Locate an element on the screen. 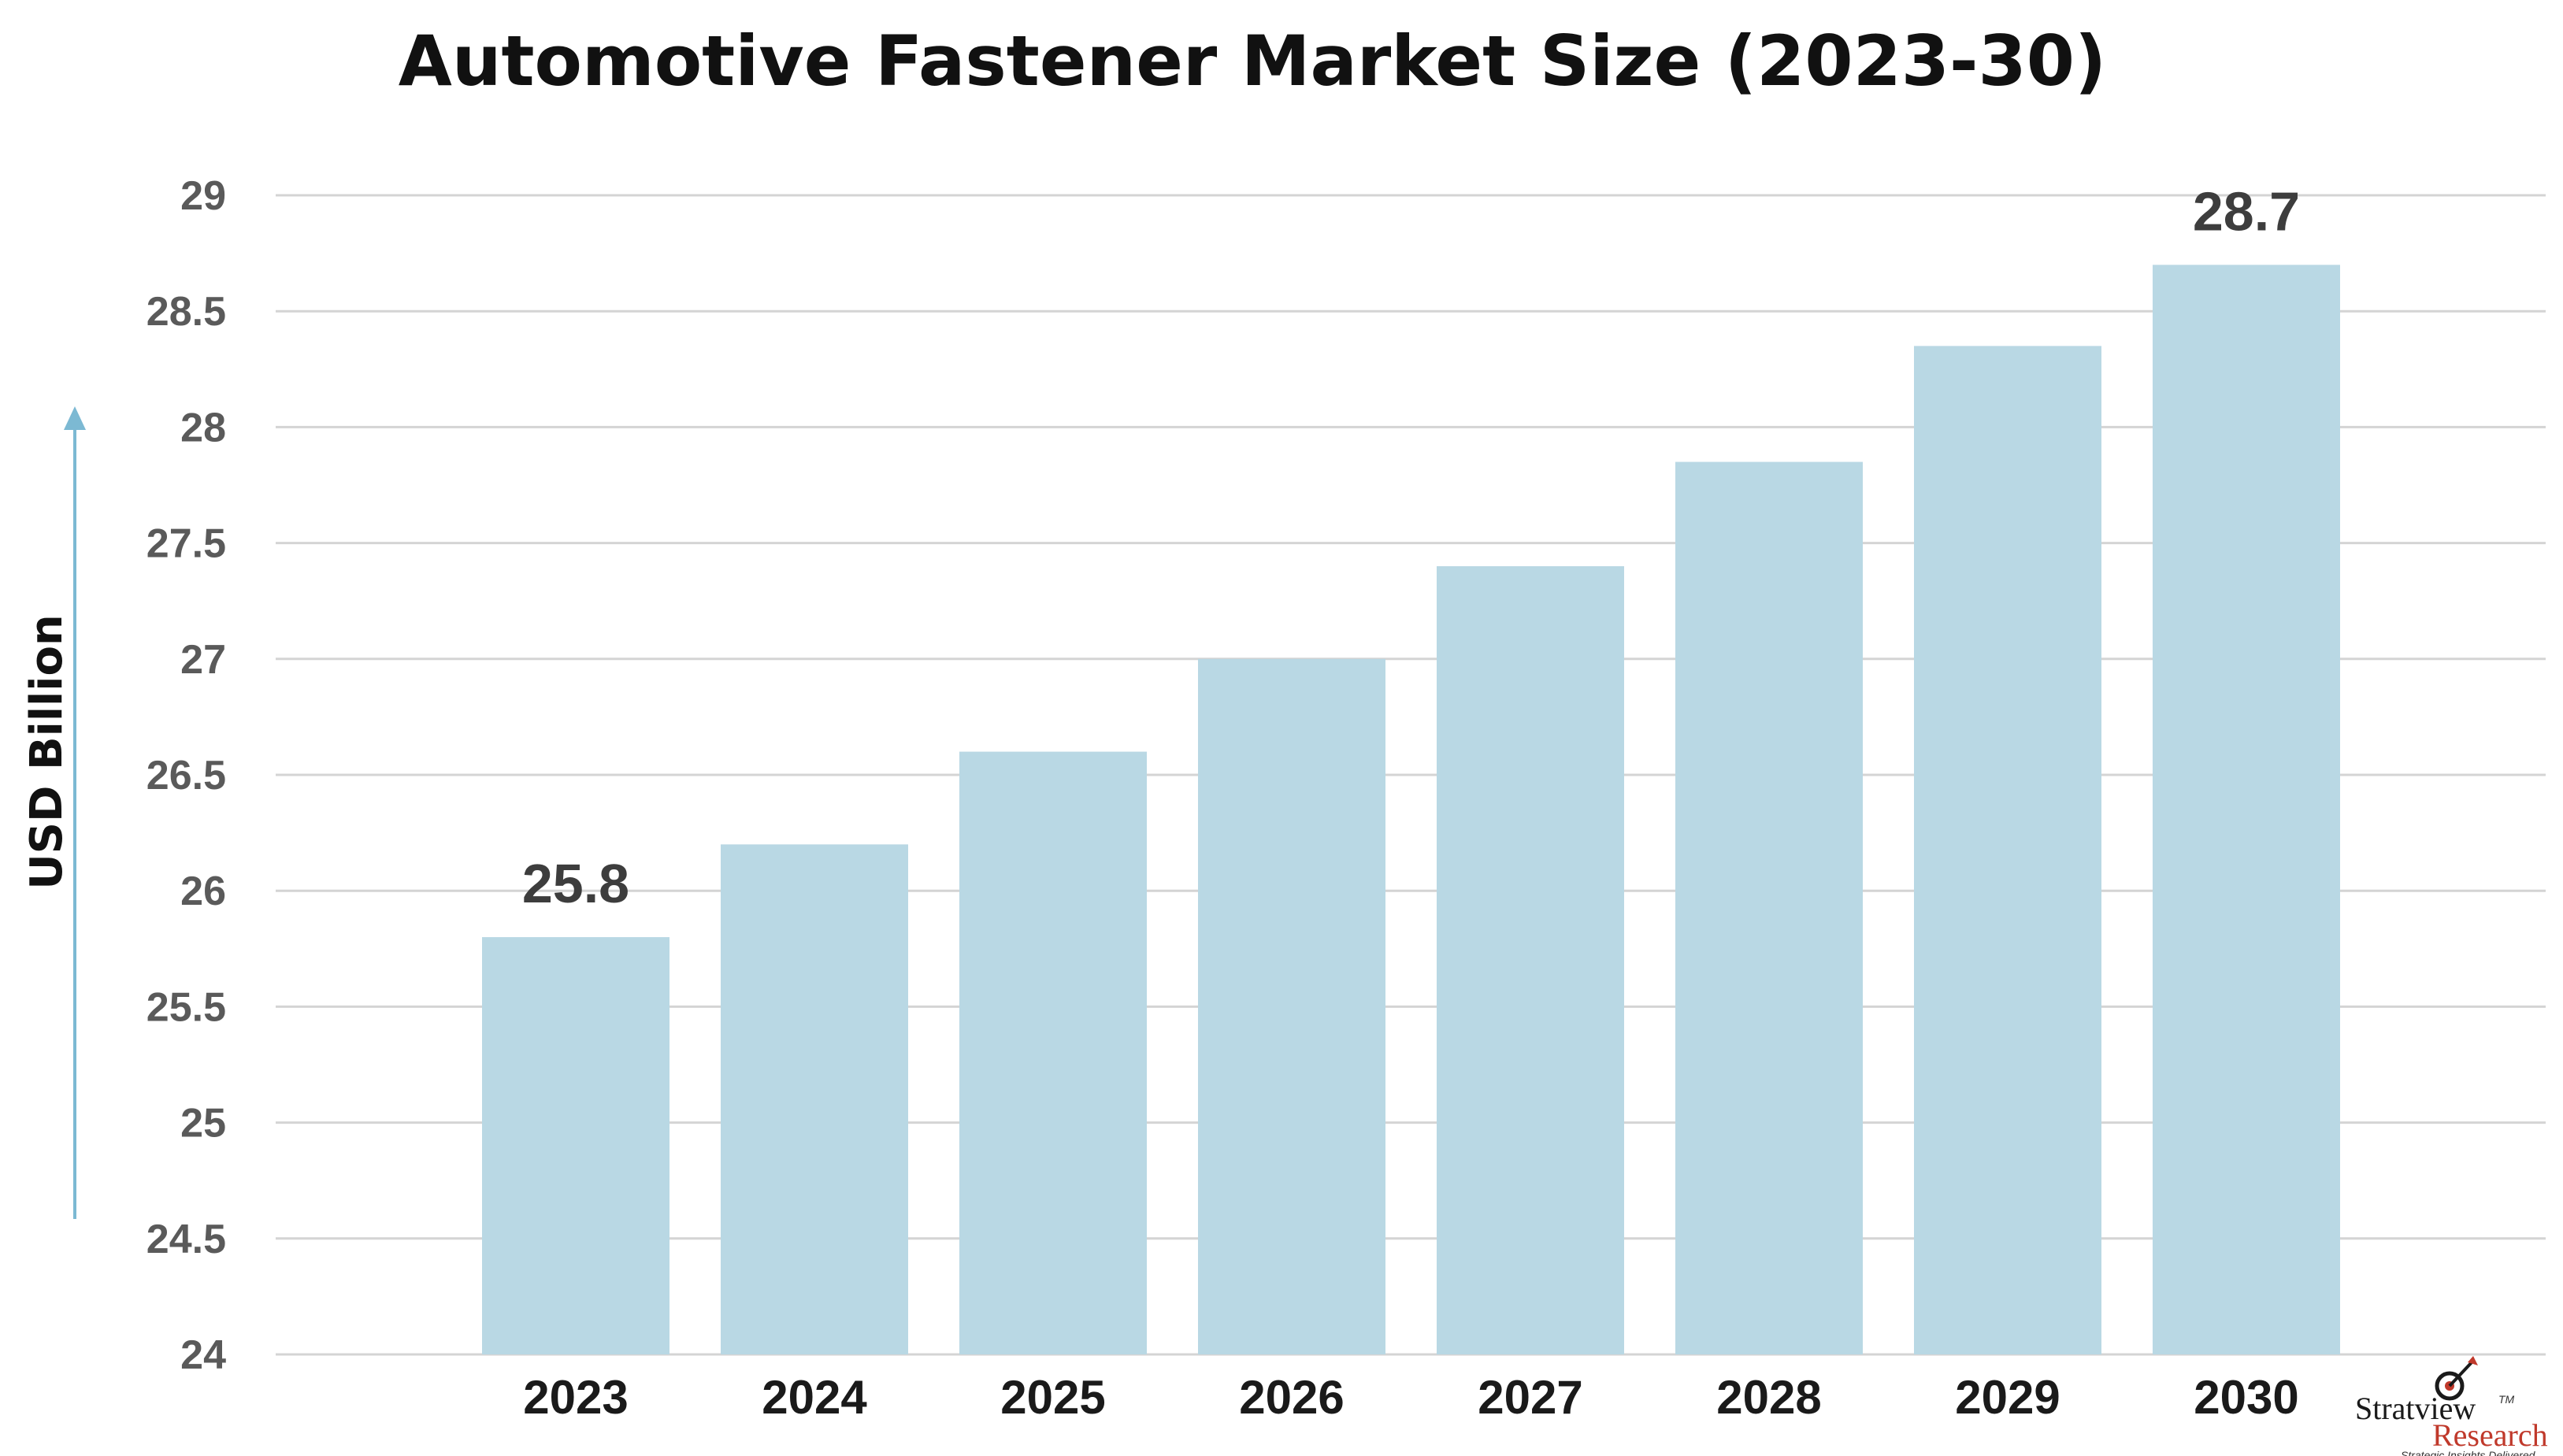 Image resolution: width=2563 pixels, height=1456 pixels. y-tick-label: 26.5 is located at coordinates (186, 775).